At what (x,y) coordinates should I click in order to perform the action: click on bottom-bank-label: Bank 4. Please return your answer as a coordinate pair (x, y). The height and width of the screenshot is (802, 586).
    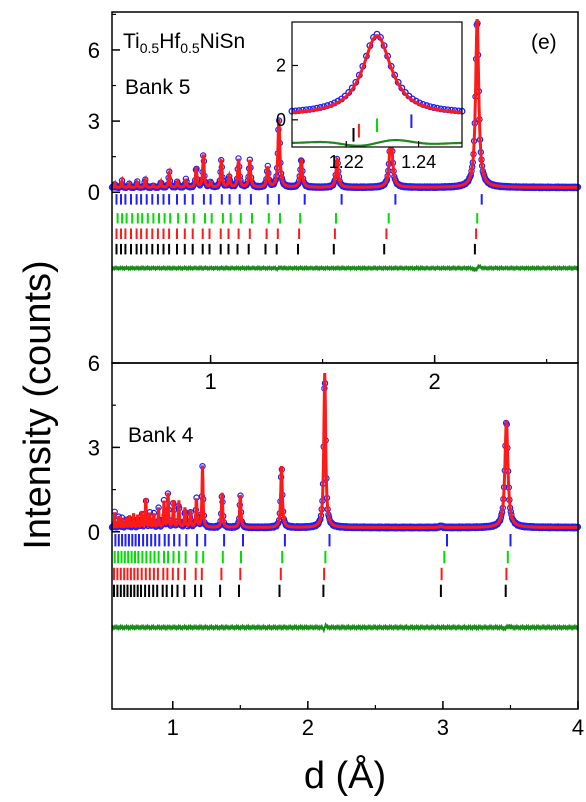
    Looking at the image, I should click on (161, 435).